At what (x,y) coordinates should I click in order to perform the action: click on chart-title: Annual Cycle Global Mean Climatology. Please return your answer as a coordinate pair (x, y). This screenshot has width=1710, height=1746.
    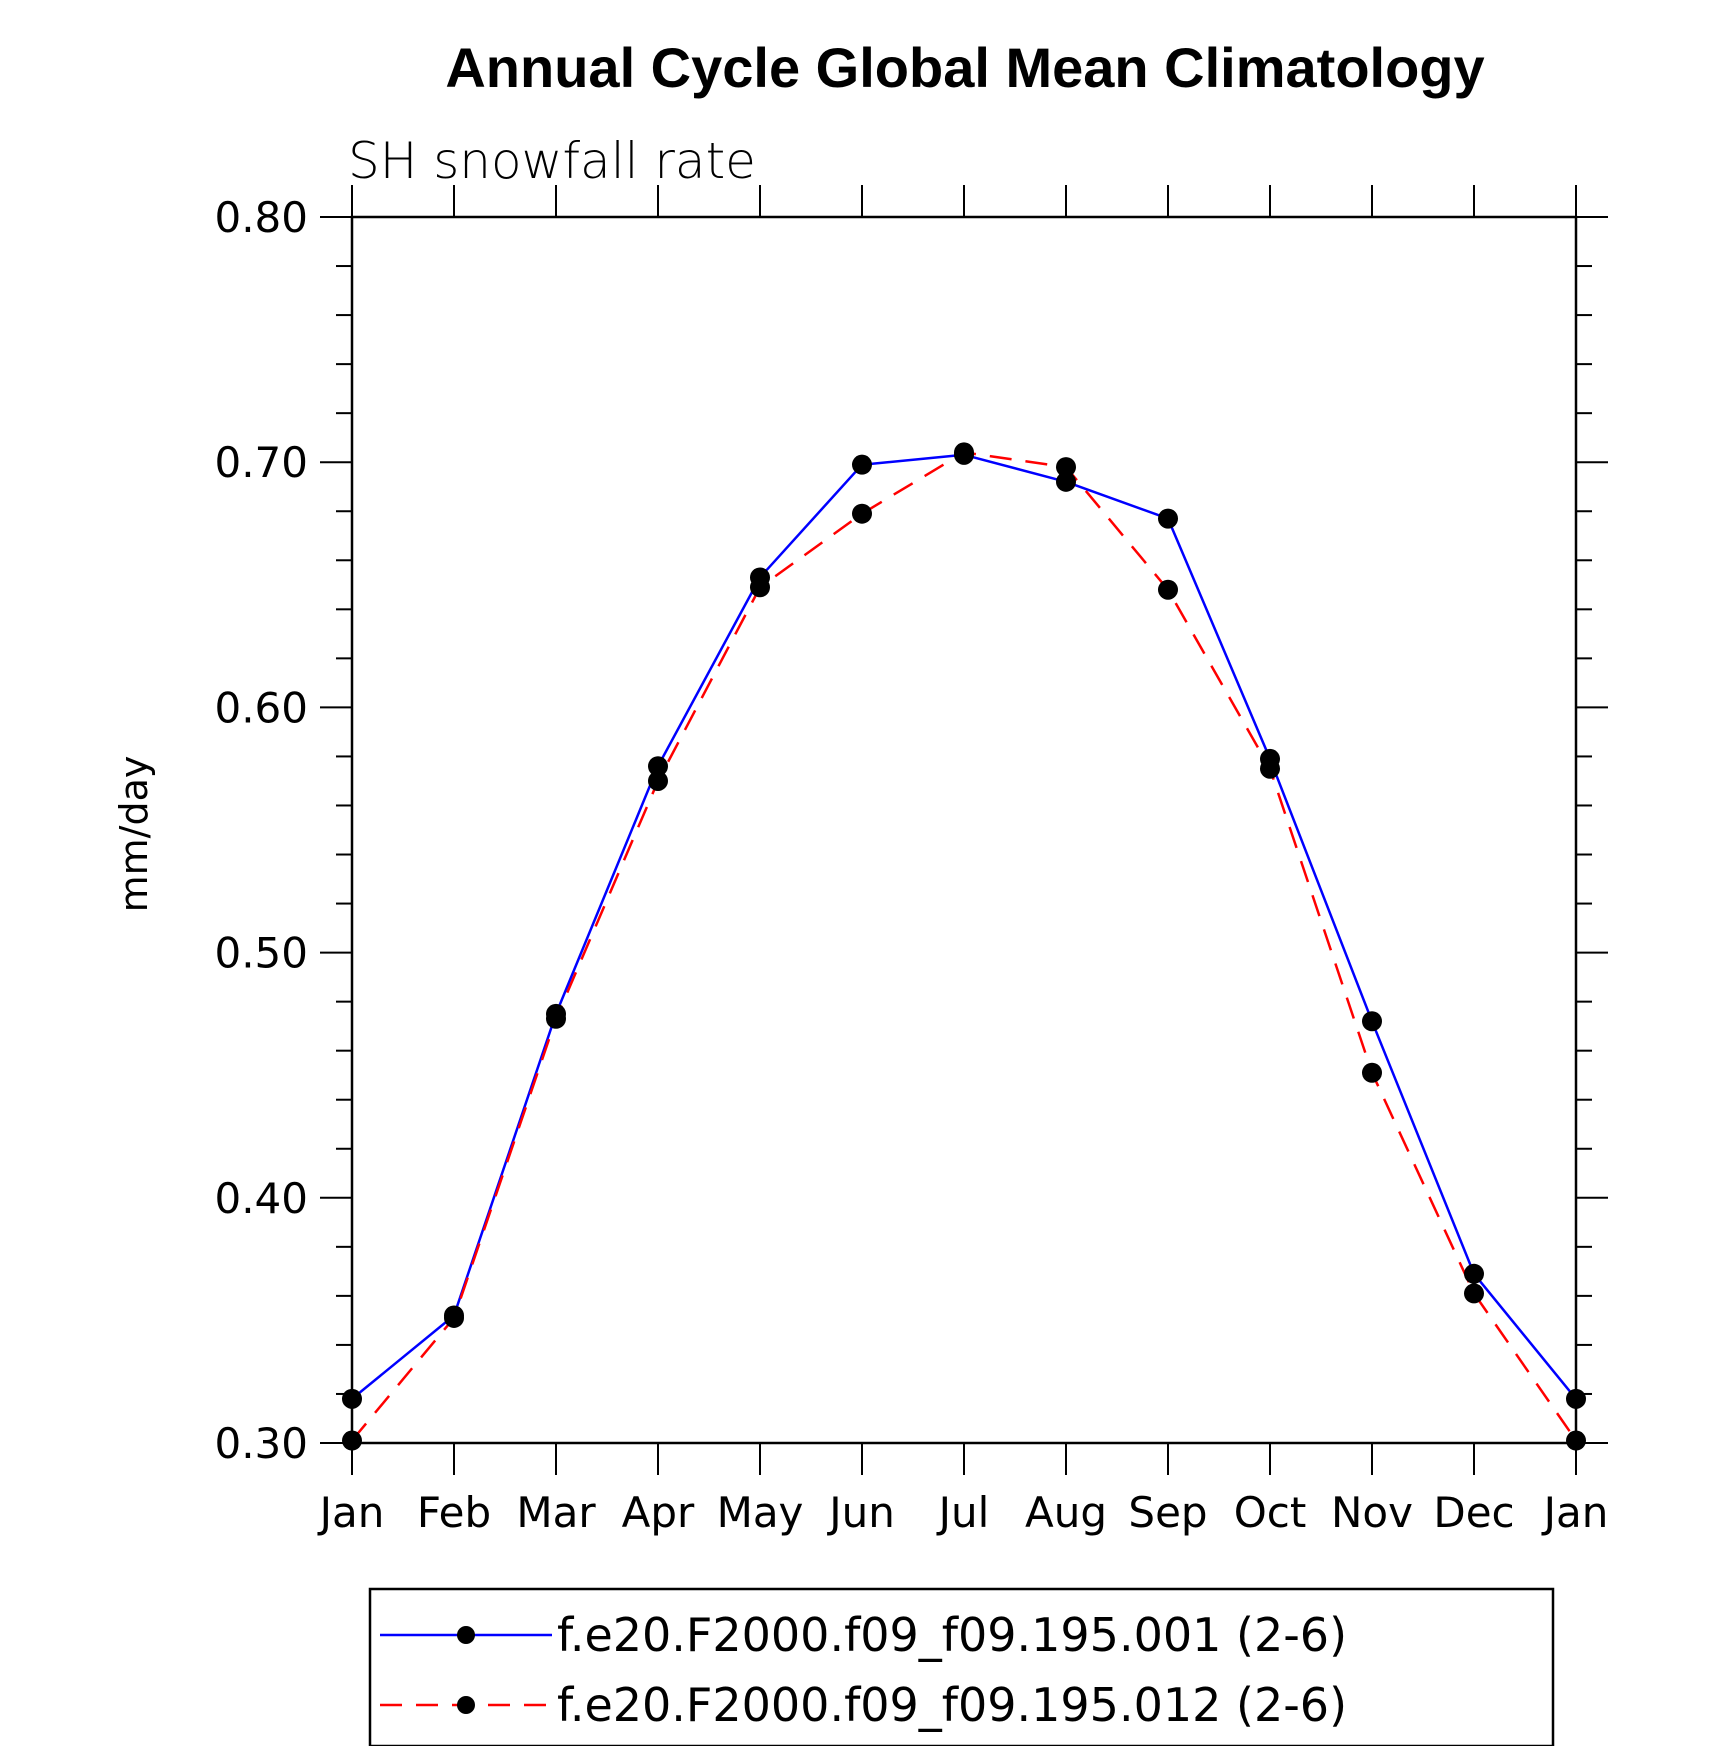
    Looking at the image, I should click on (964, 67).